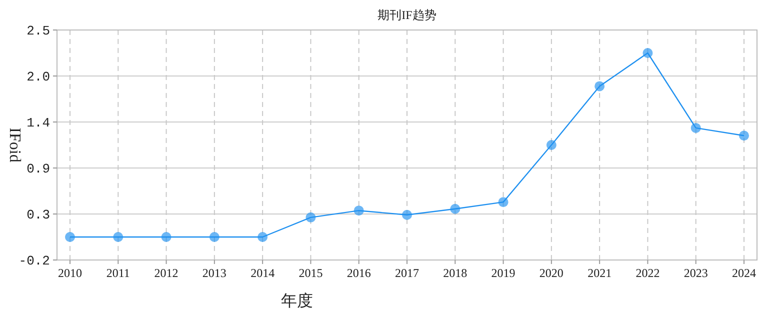 The image size is (782, 330). Describe the element at coordinates (14, 145) in the screenshot. I see `y-axis-title: IFoid` at that location.